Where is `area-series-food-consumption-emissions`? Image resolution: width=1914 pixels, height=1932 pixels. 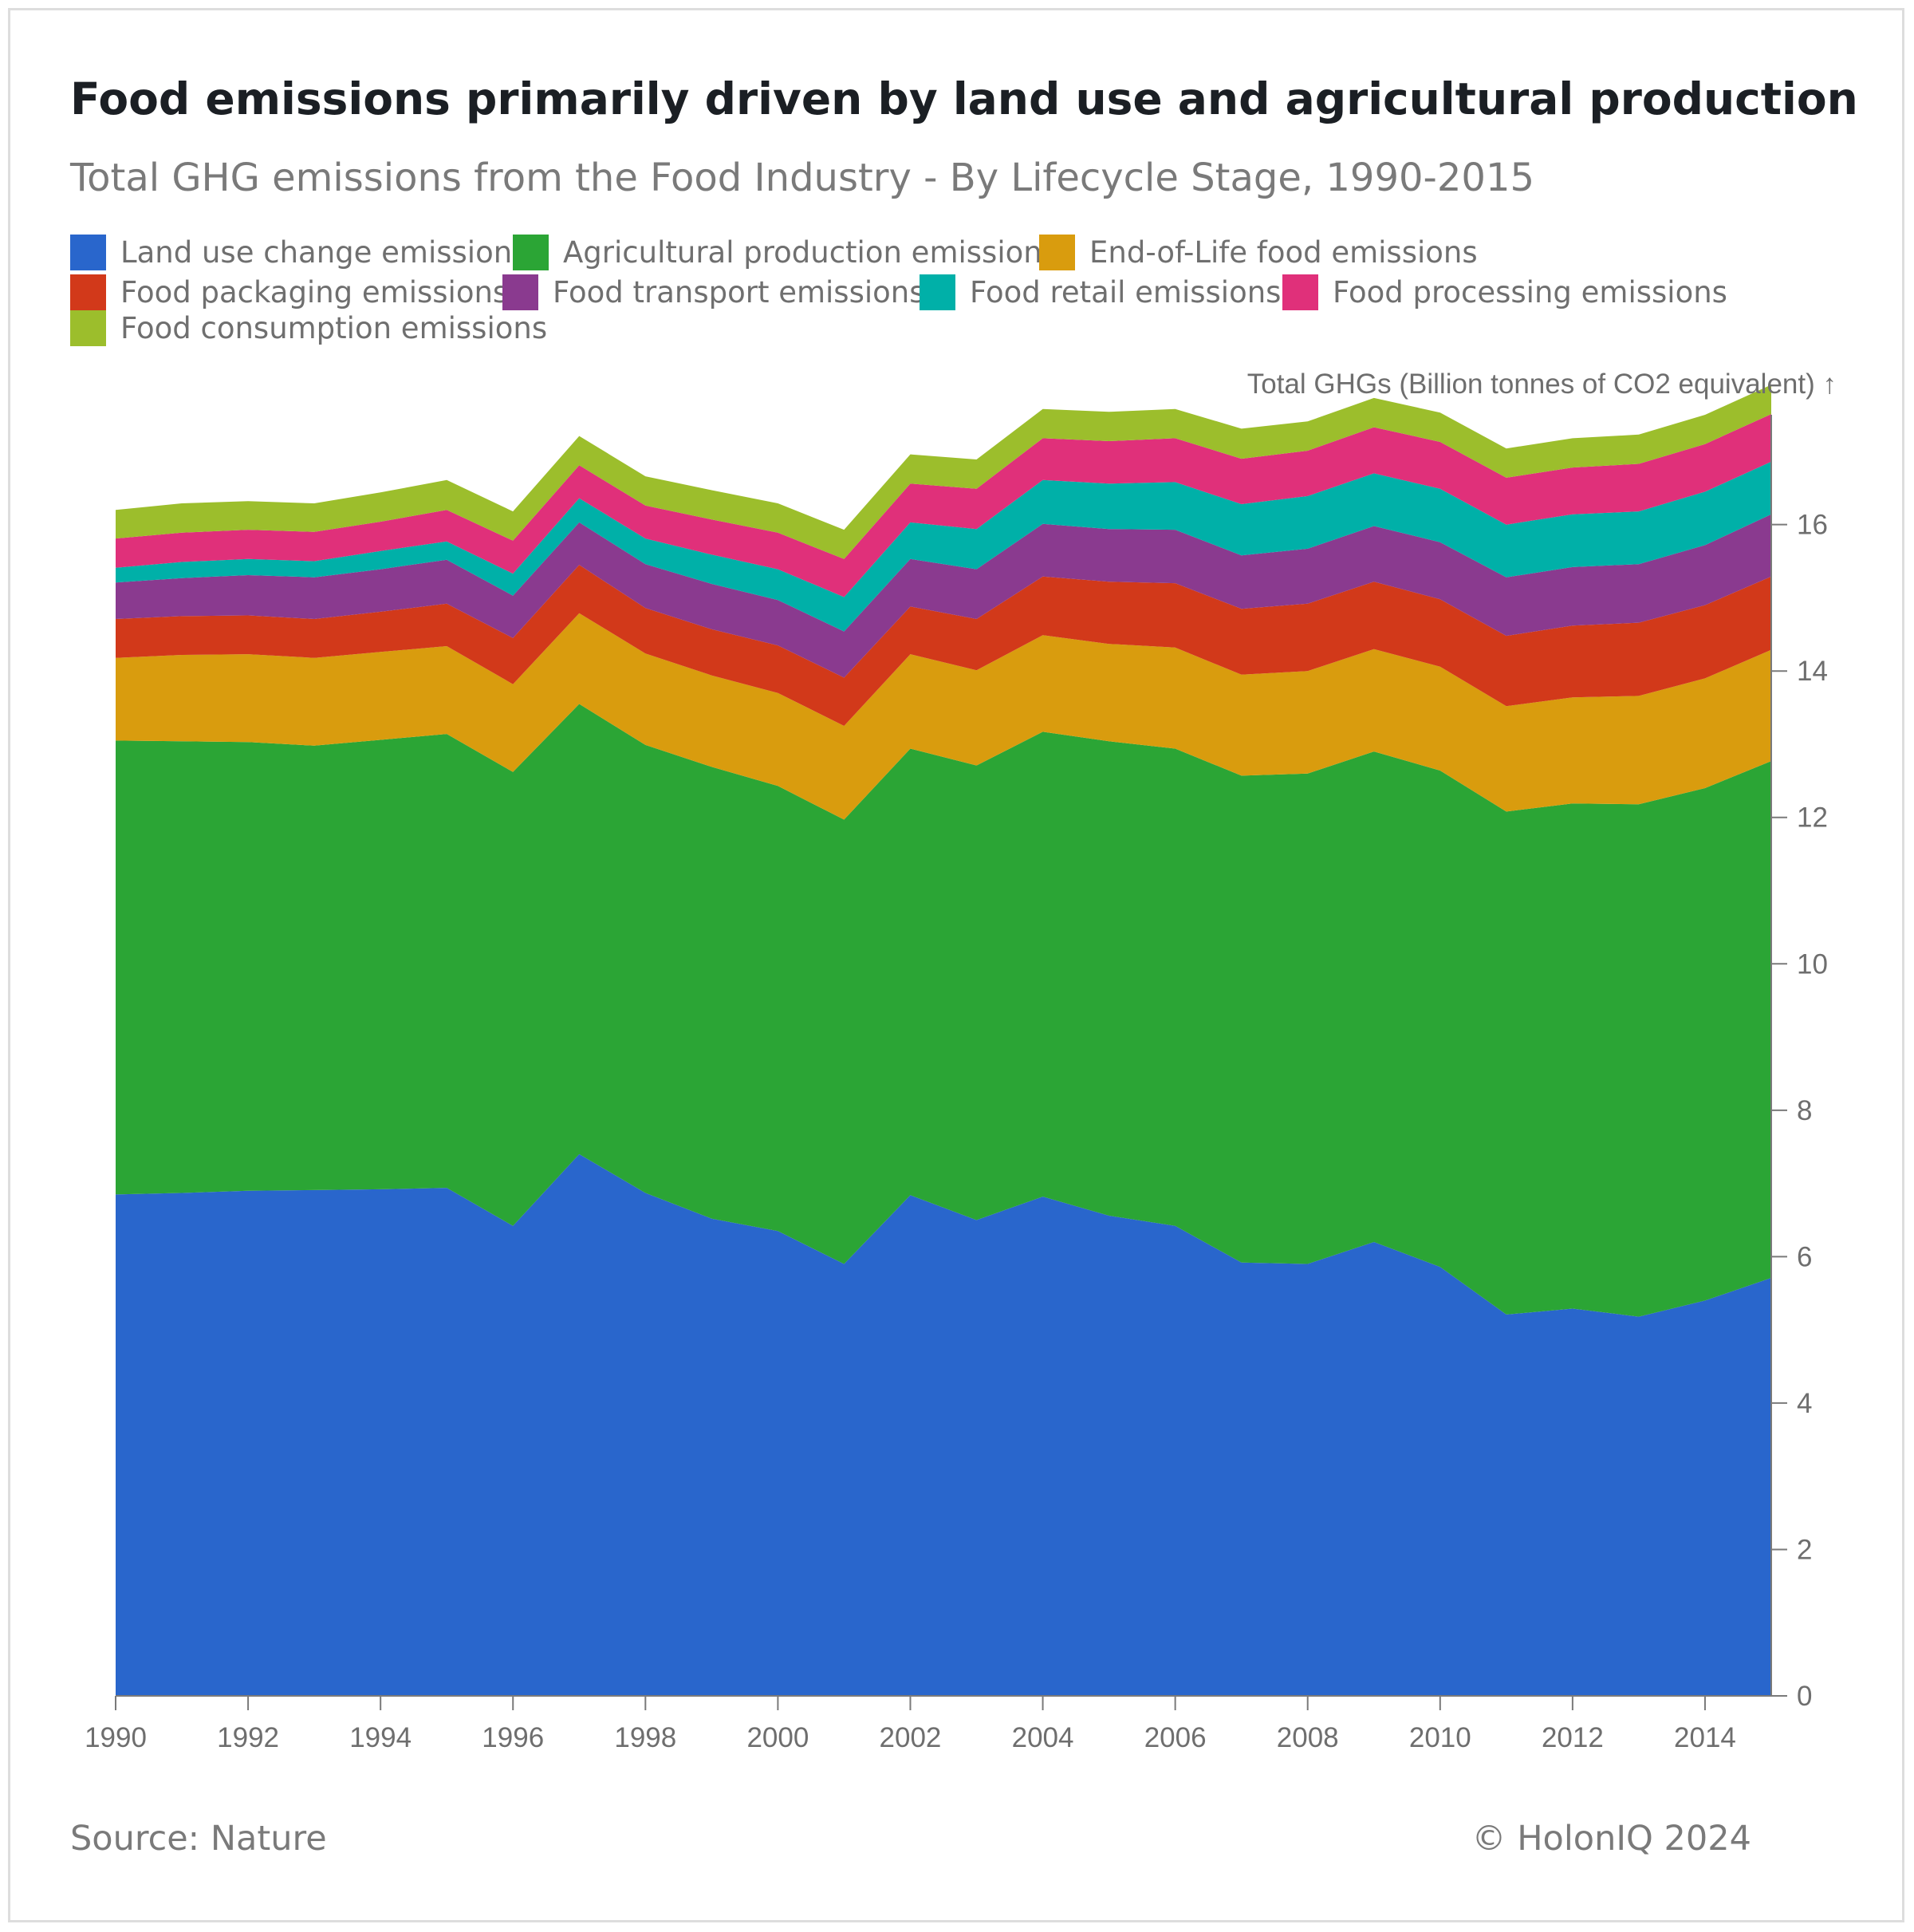
area-series-food-consumption-emissions is located at coordinates (944, 472).